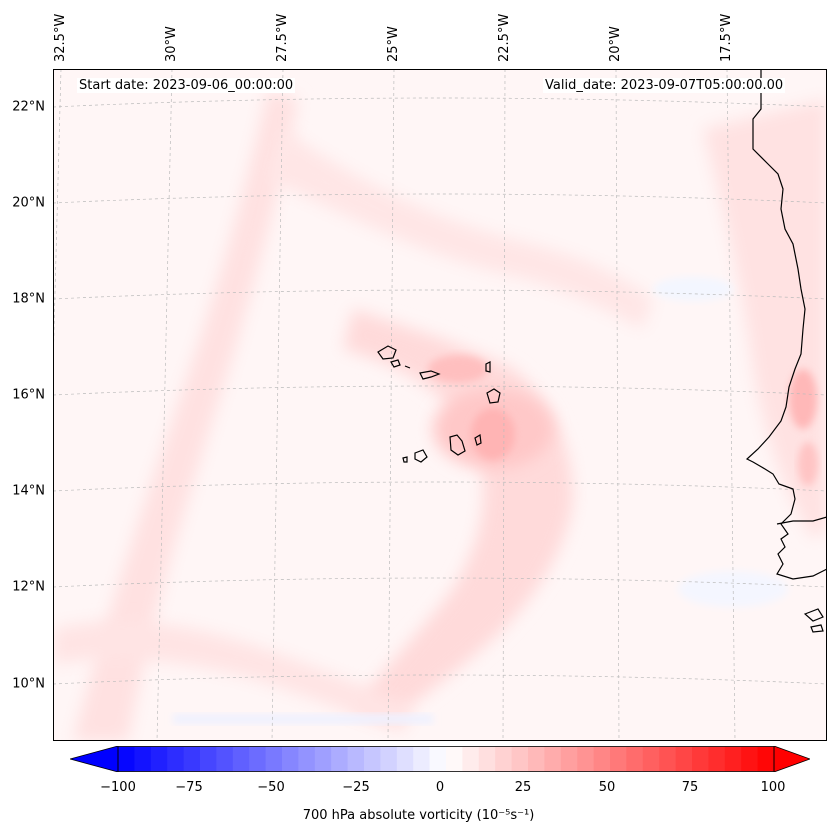  I want to click on gridline-lon-17-5w, so click(731, 405).